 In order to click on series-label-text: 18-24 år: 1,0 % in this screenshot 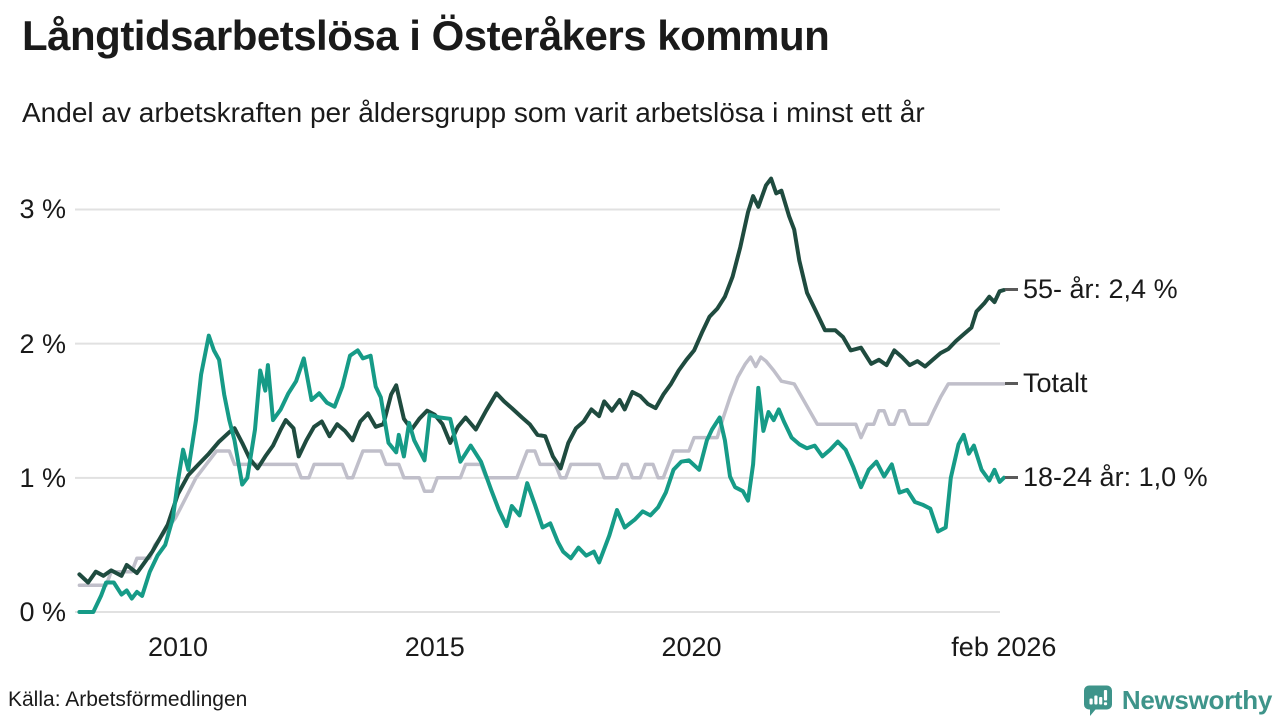, I will do `click(1115, 477)`.